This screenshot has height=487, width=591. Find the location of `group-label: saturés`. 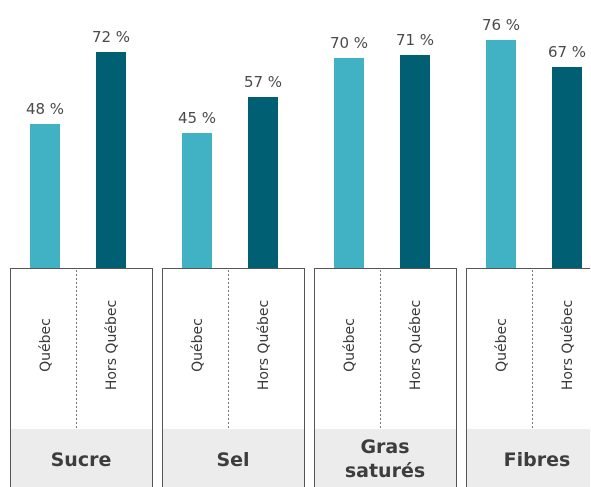

group-label: saturés is located at coordinates (385, 471).